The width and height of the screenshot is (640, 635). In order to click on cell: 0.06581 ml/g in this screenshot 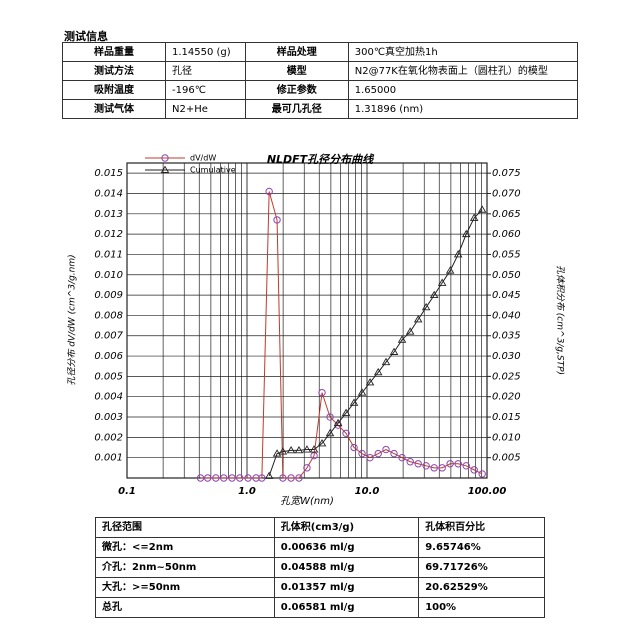, I will do `click(346, 607)`.